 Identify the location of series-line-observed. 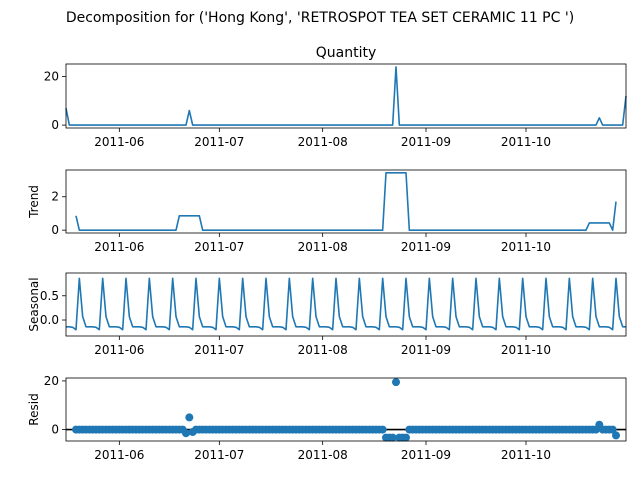
(346, 96).